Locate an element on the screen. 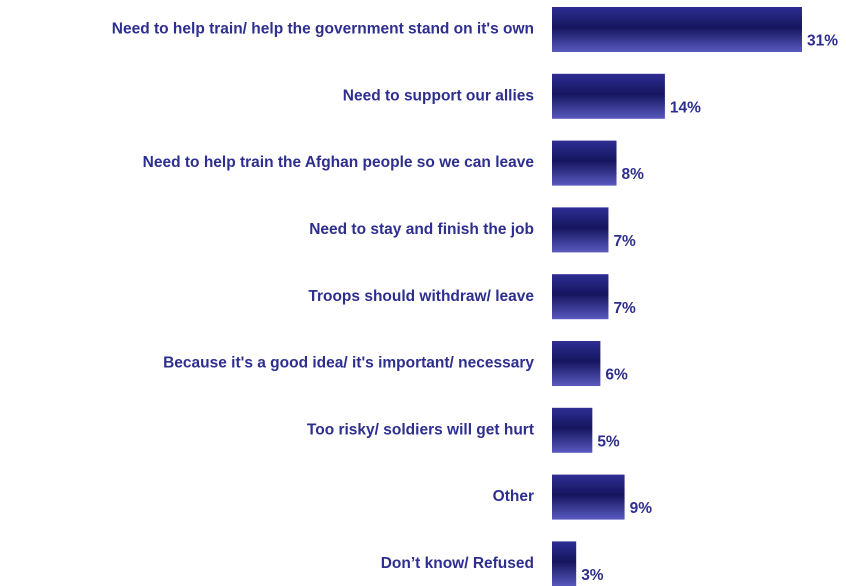 Image resolution: width=846 pixels, height=586 pixels. category-label: Don’t know/ Refused is located at coordinates (457, 563).